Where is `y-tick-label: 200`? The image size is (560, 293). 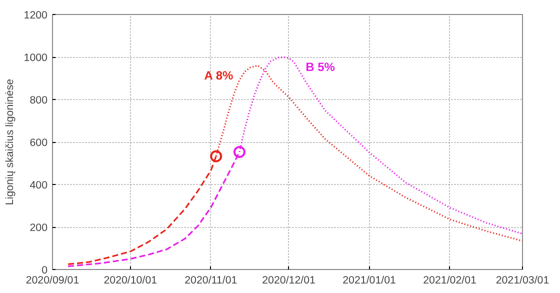
y-tick-label: 200 is located at coordinates (39, 228).